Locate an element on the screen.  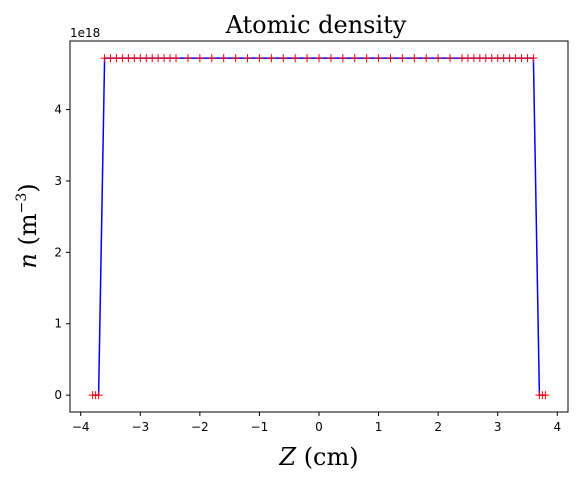
y-tick-label: 4 is located at coordinates (58, 110).